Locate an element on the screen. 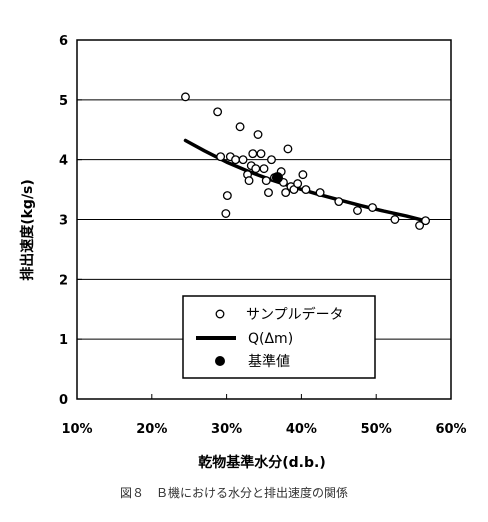 The image size is (488, 522). y-tick-label: 2 is located at coordinates (63, 280).